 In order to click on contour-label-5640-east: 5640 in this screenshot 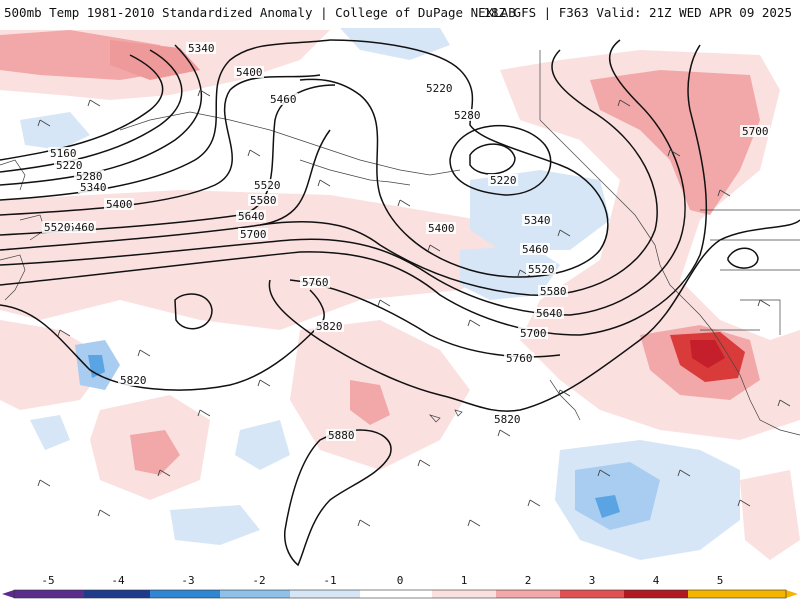, I will do `click(549, 313)`.